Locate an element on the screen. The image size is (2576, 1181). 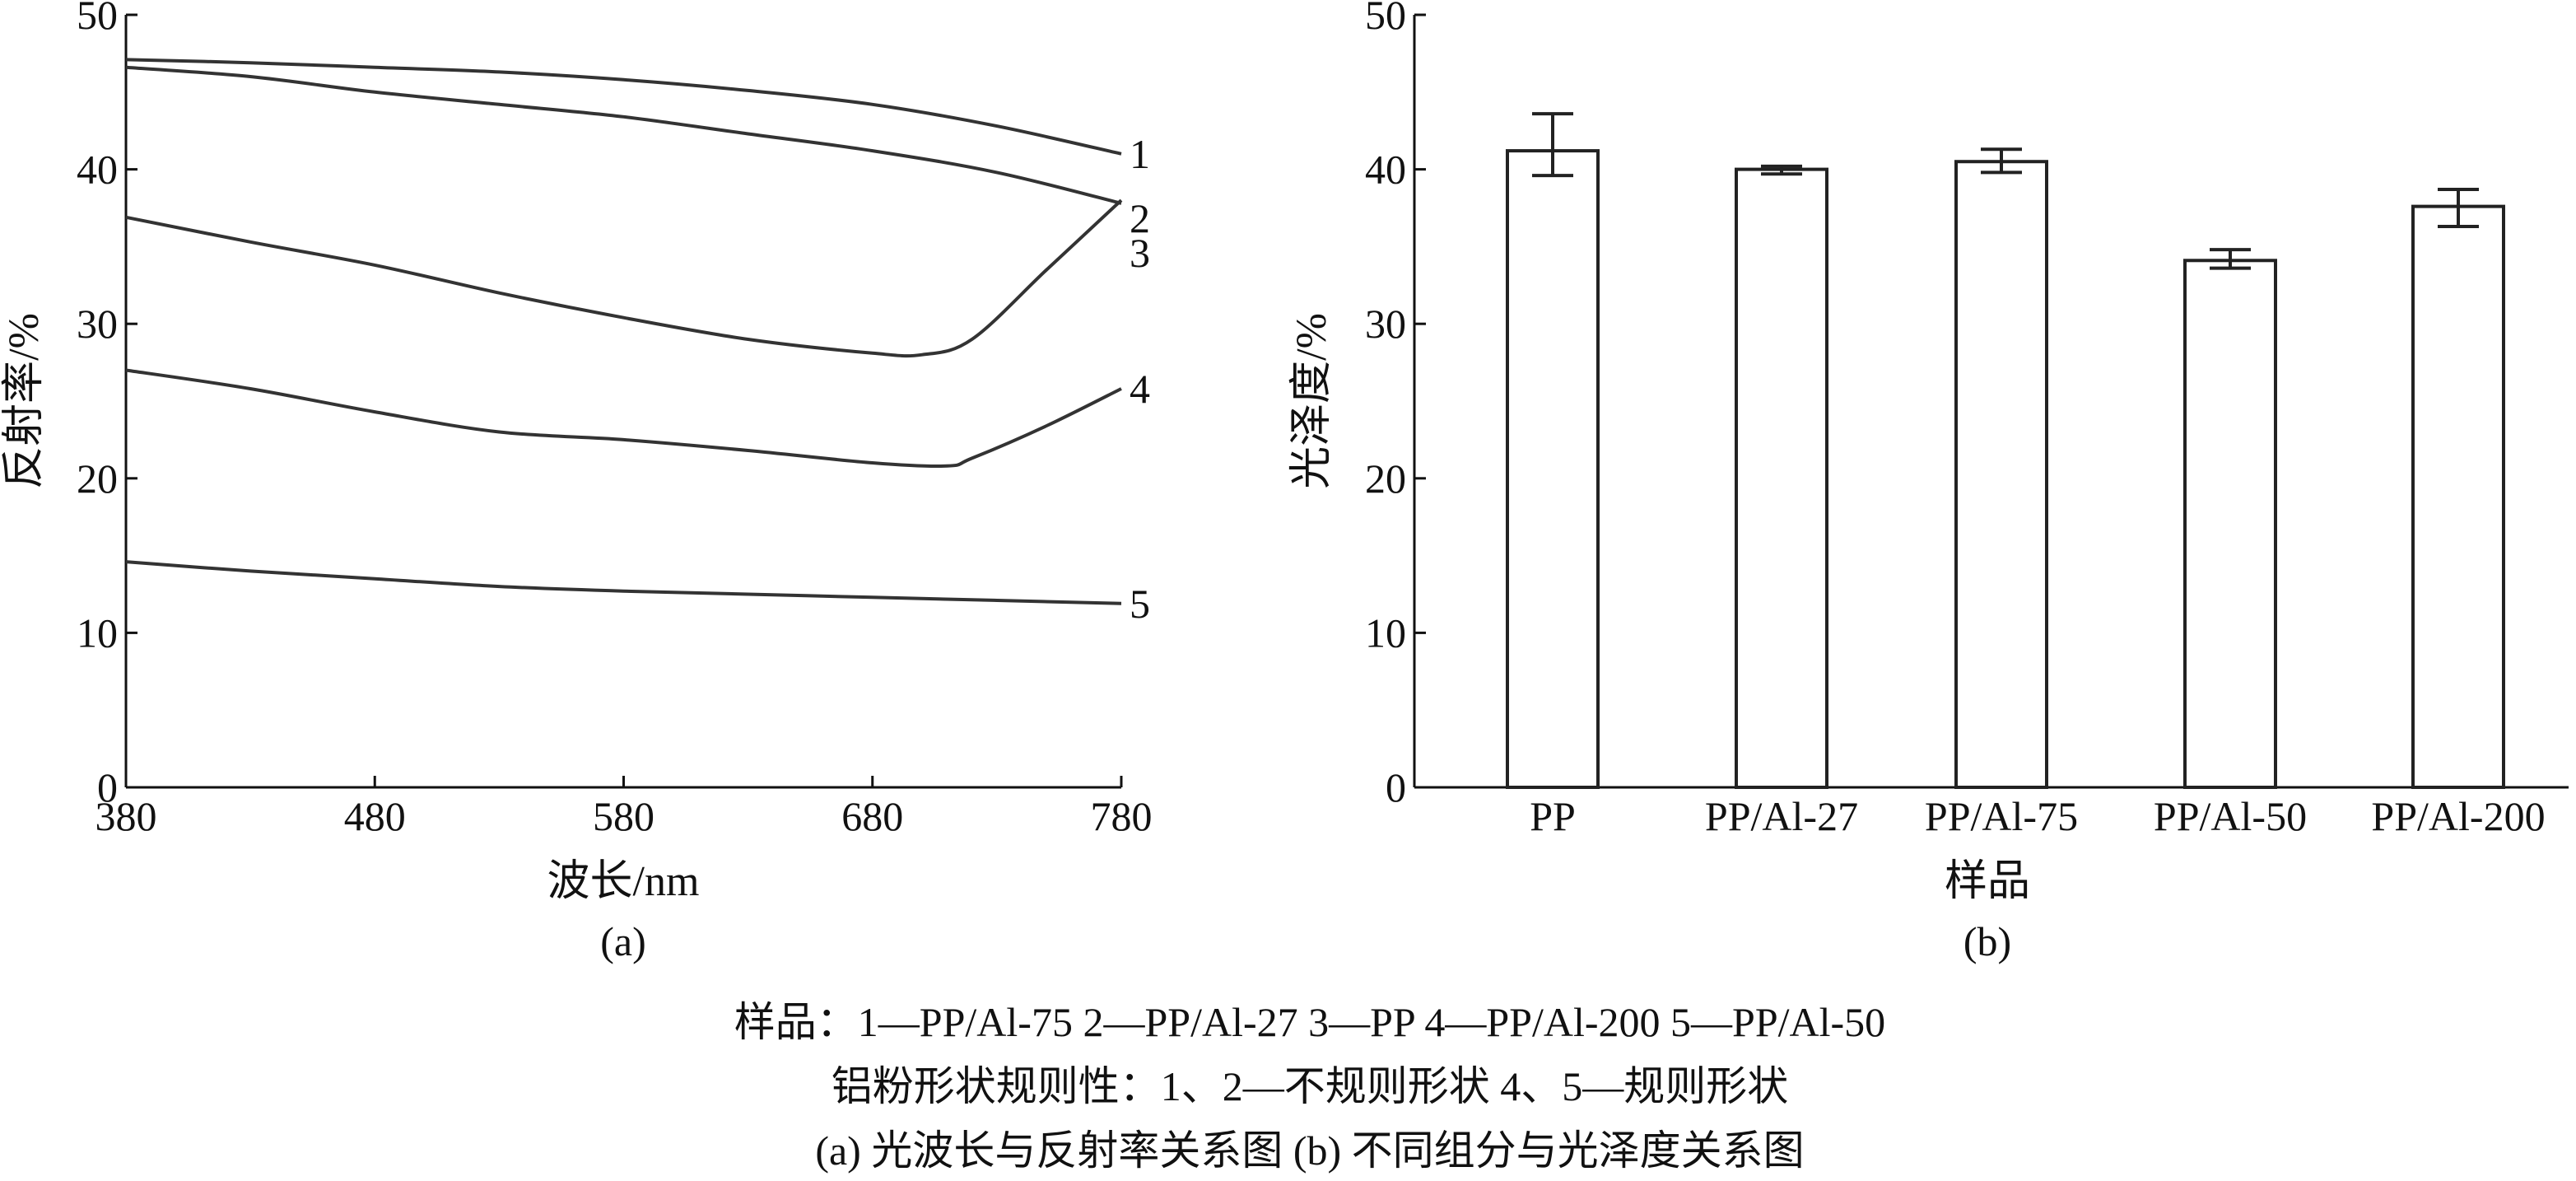
y-axis-title: 反射率/% is located at coordinates (24, 401).